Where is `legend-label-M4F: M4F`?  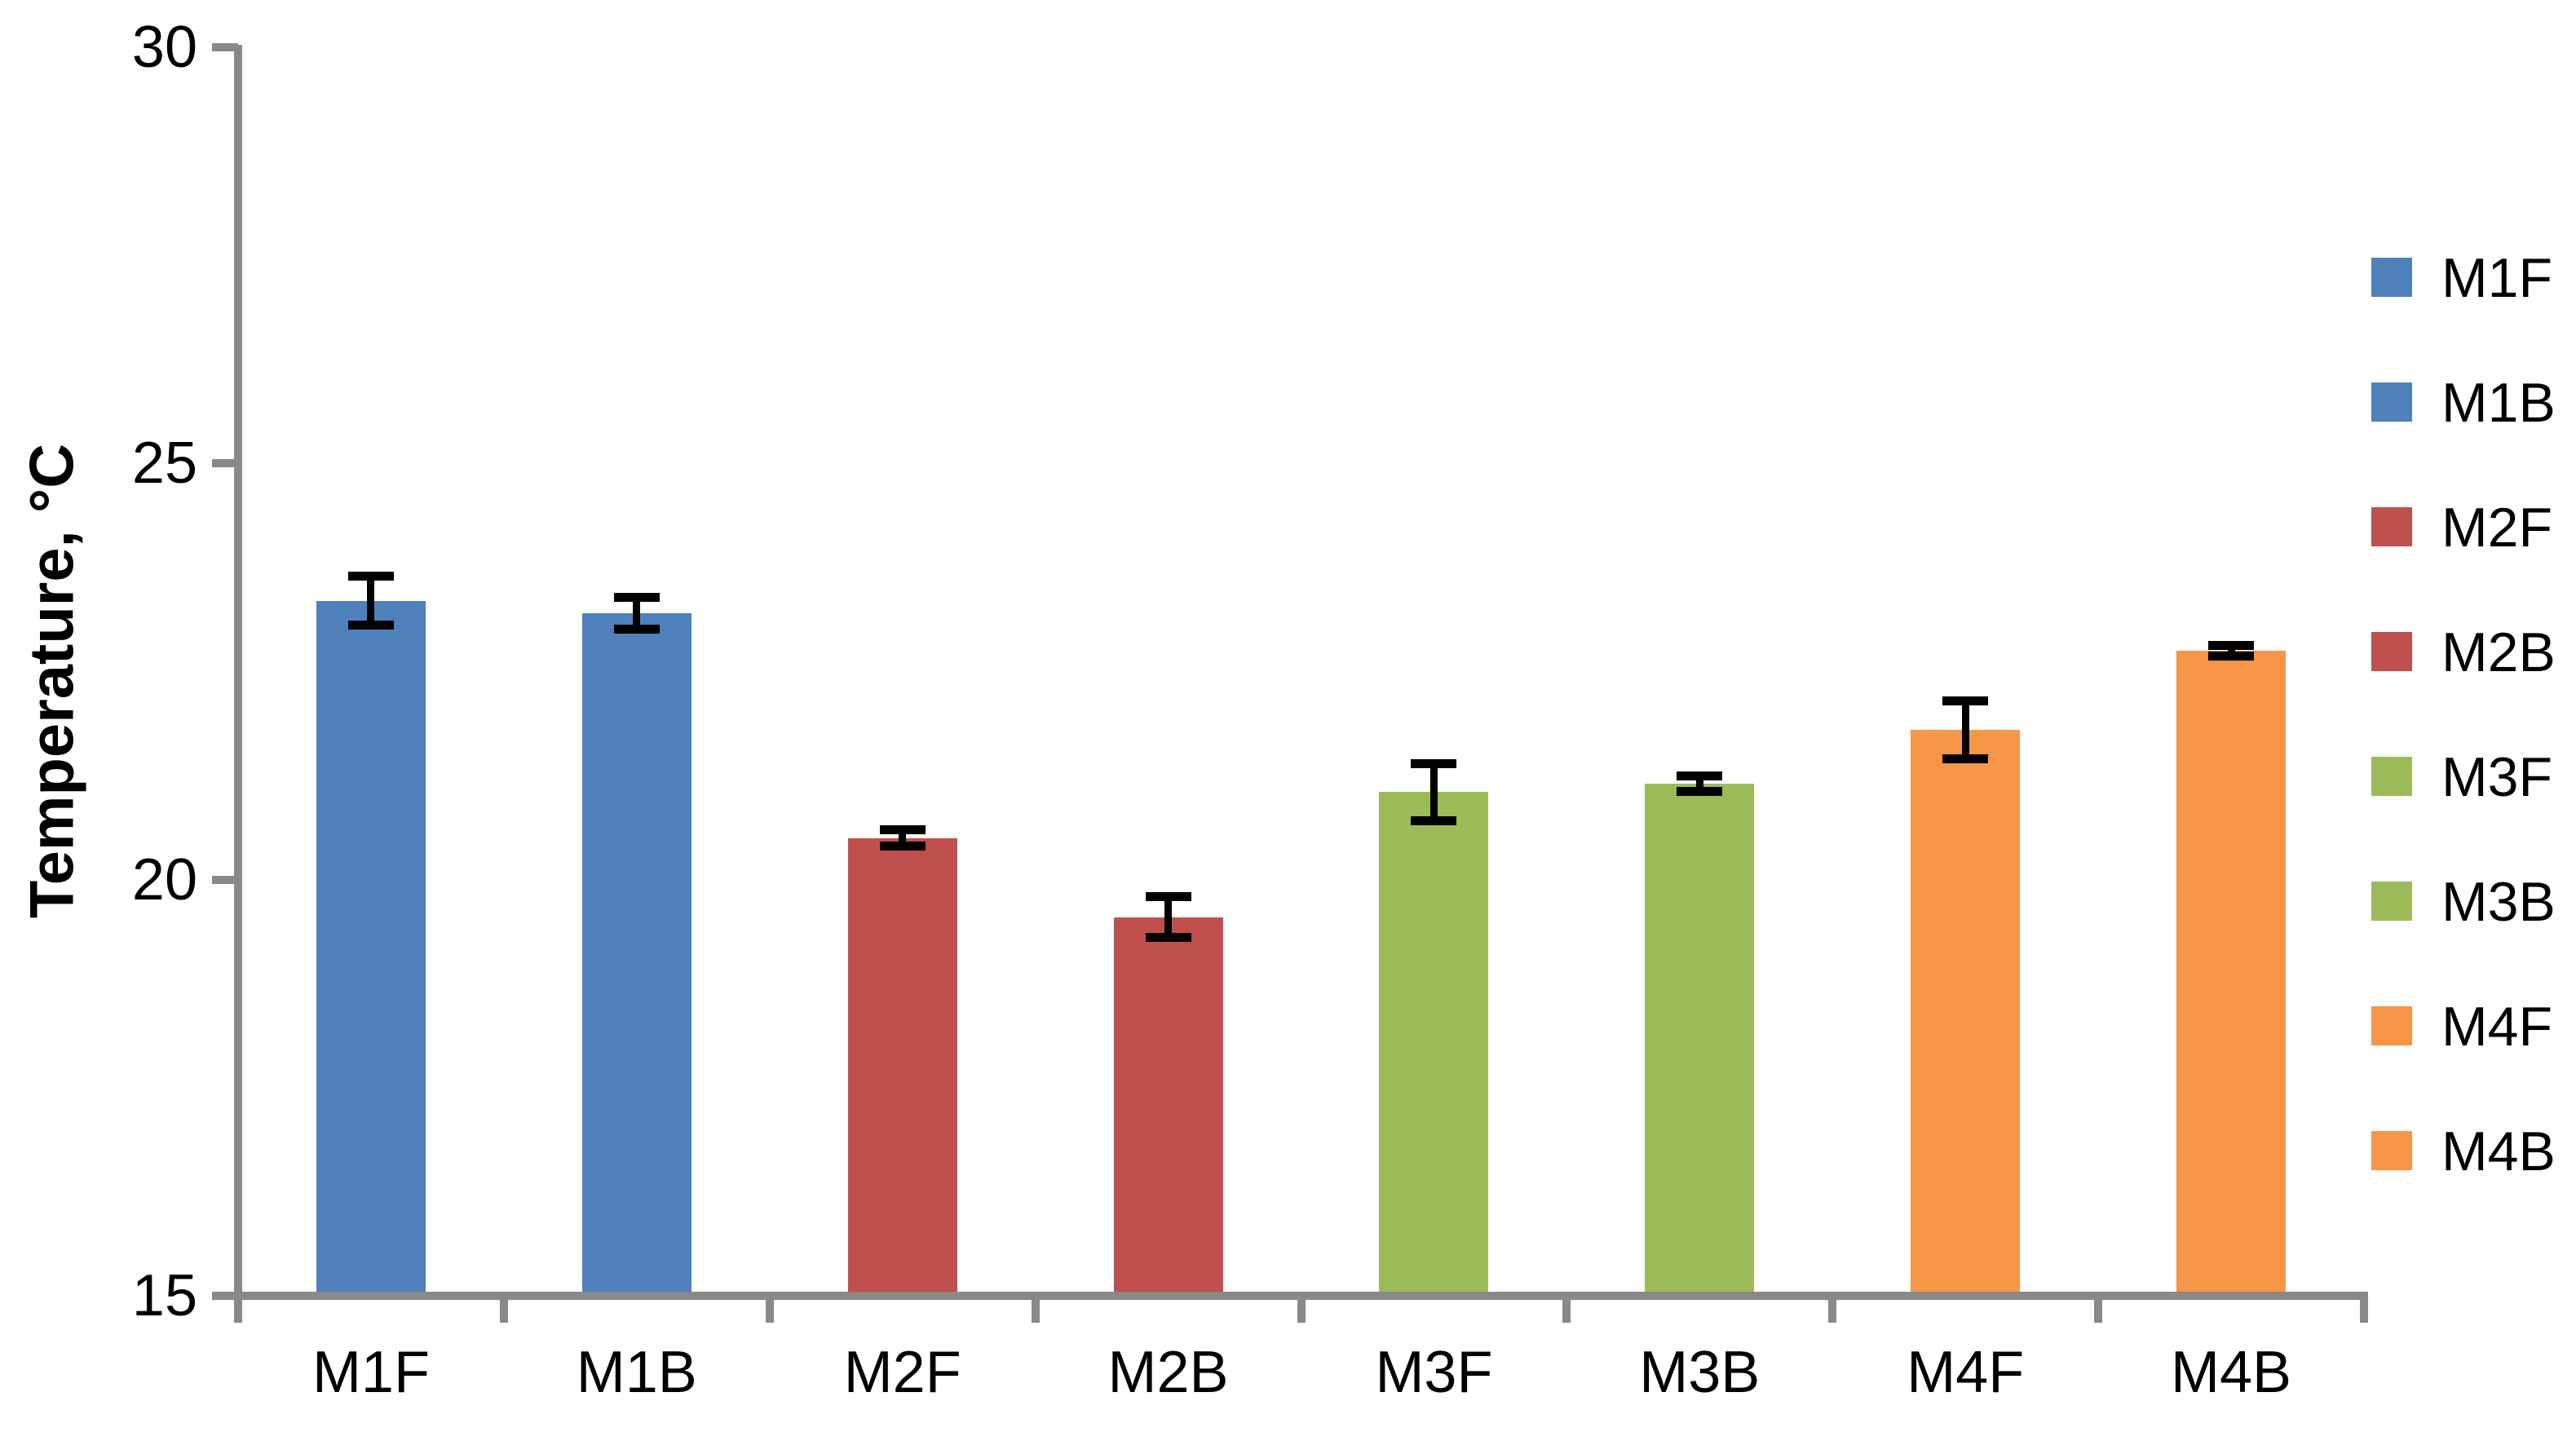 legend-label-M4F: M4F is located at coordinates (2496, 1027).